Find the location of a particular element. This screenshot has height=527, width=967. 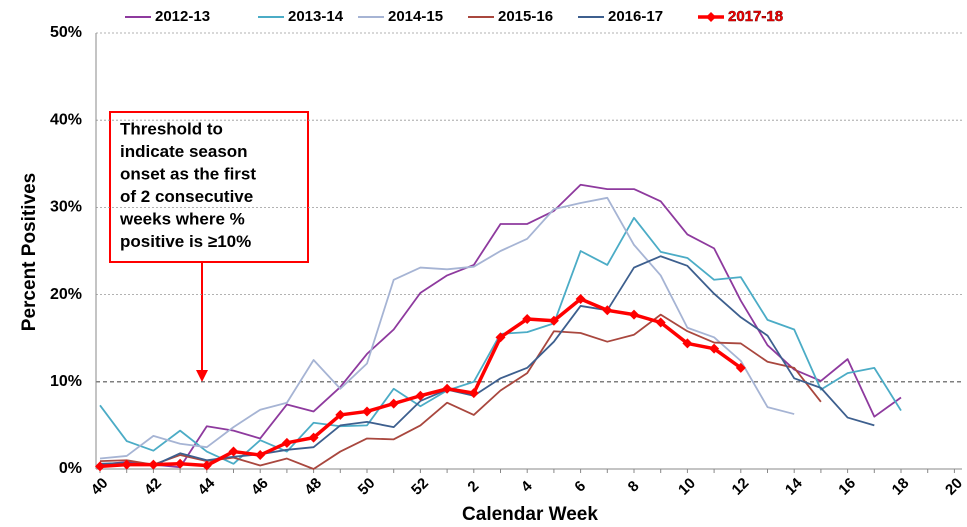

annotation-text: indicate season is located at coordinates (184, 151).